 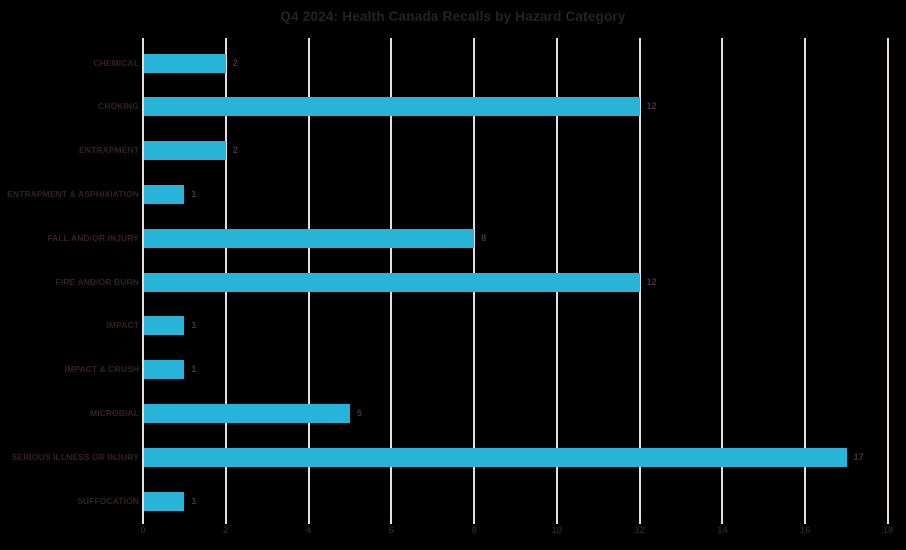 I want to click on category-label: SUFFOCATION, so click(x=108, y=500).